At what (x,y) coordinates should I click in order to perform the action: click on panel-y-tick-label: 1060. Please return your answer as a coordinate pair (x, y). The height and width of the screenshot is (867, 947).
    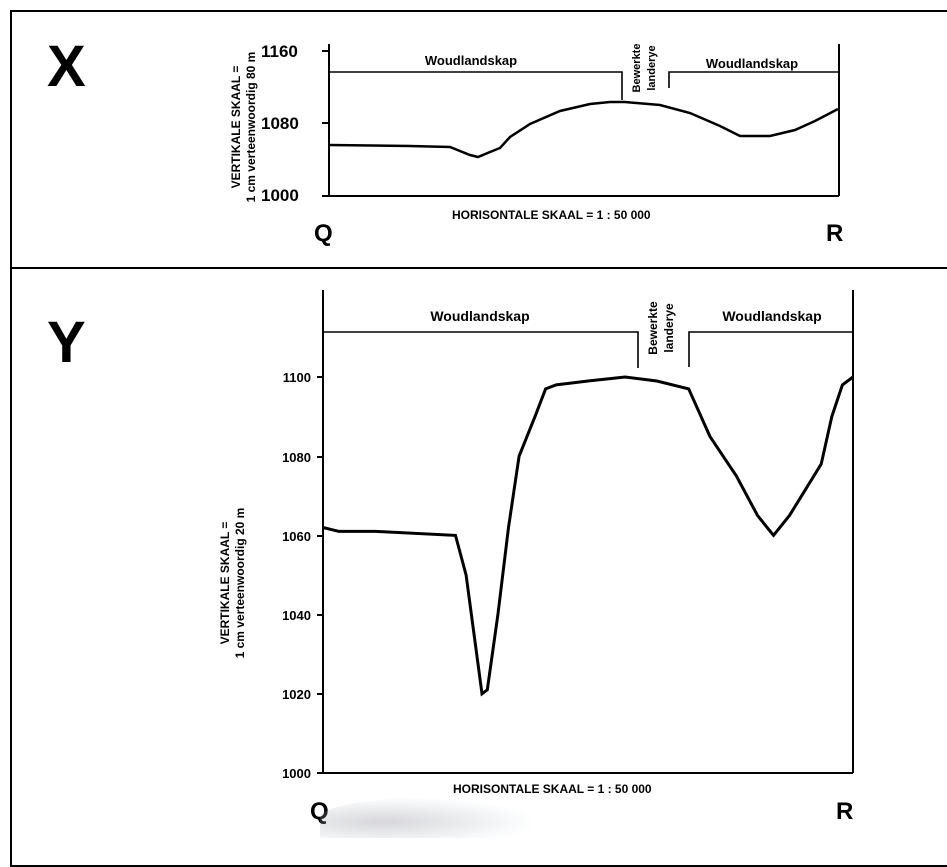
    Looking at the image, I should click on (296, 536).